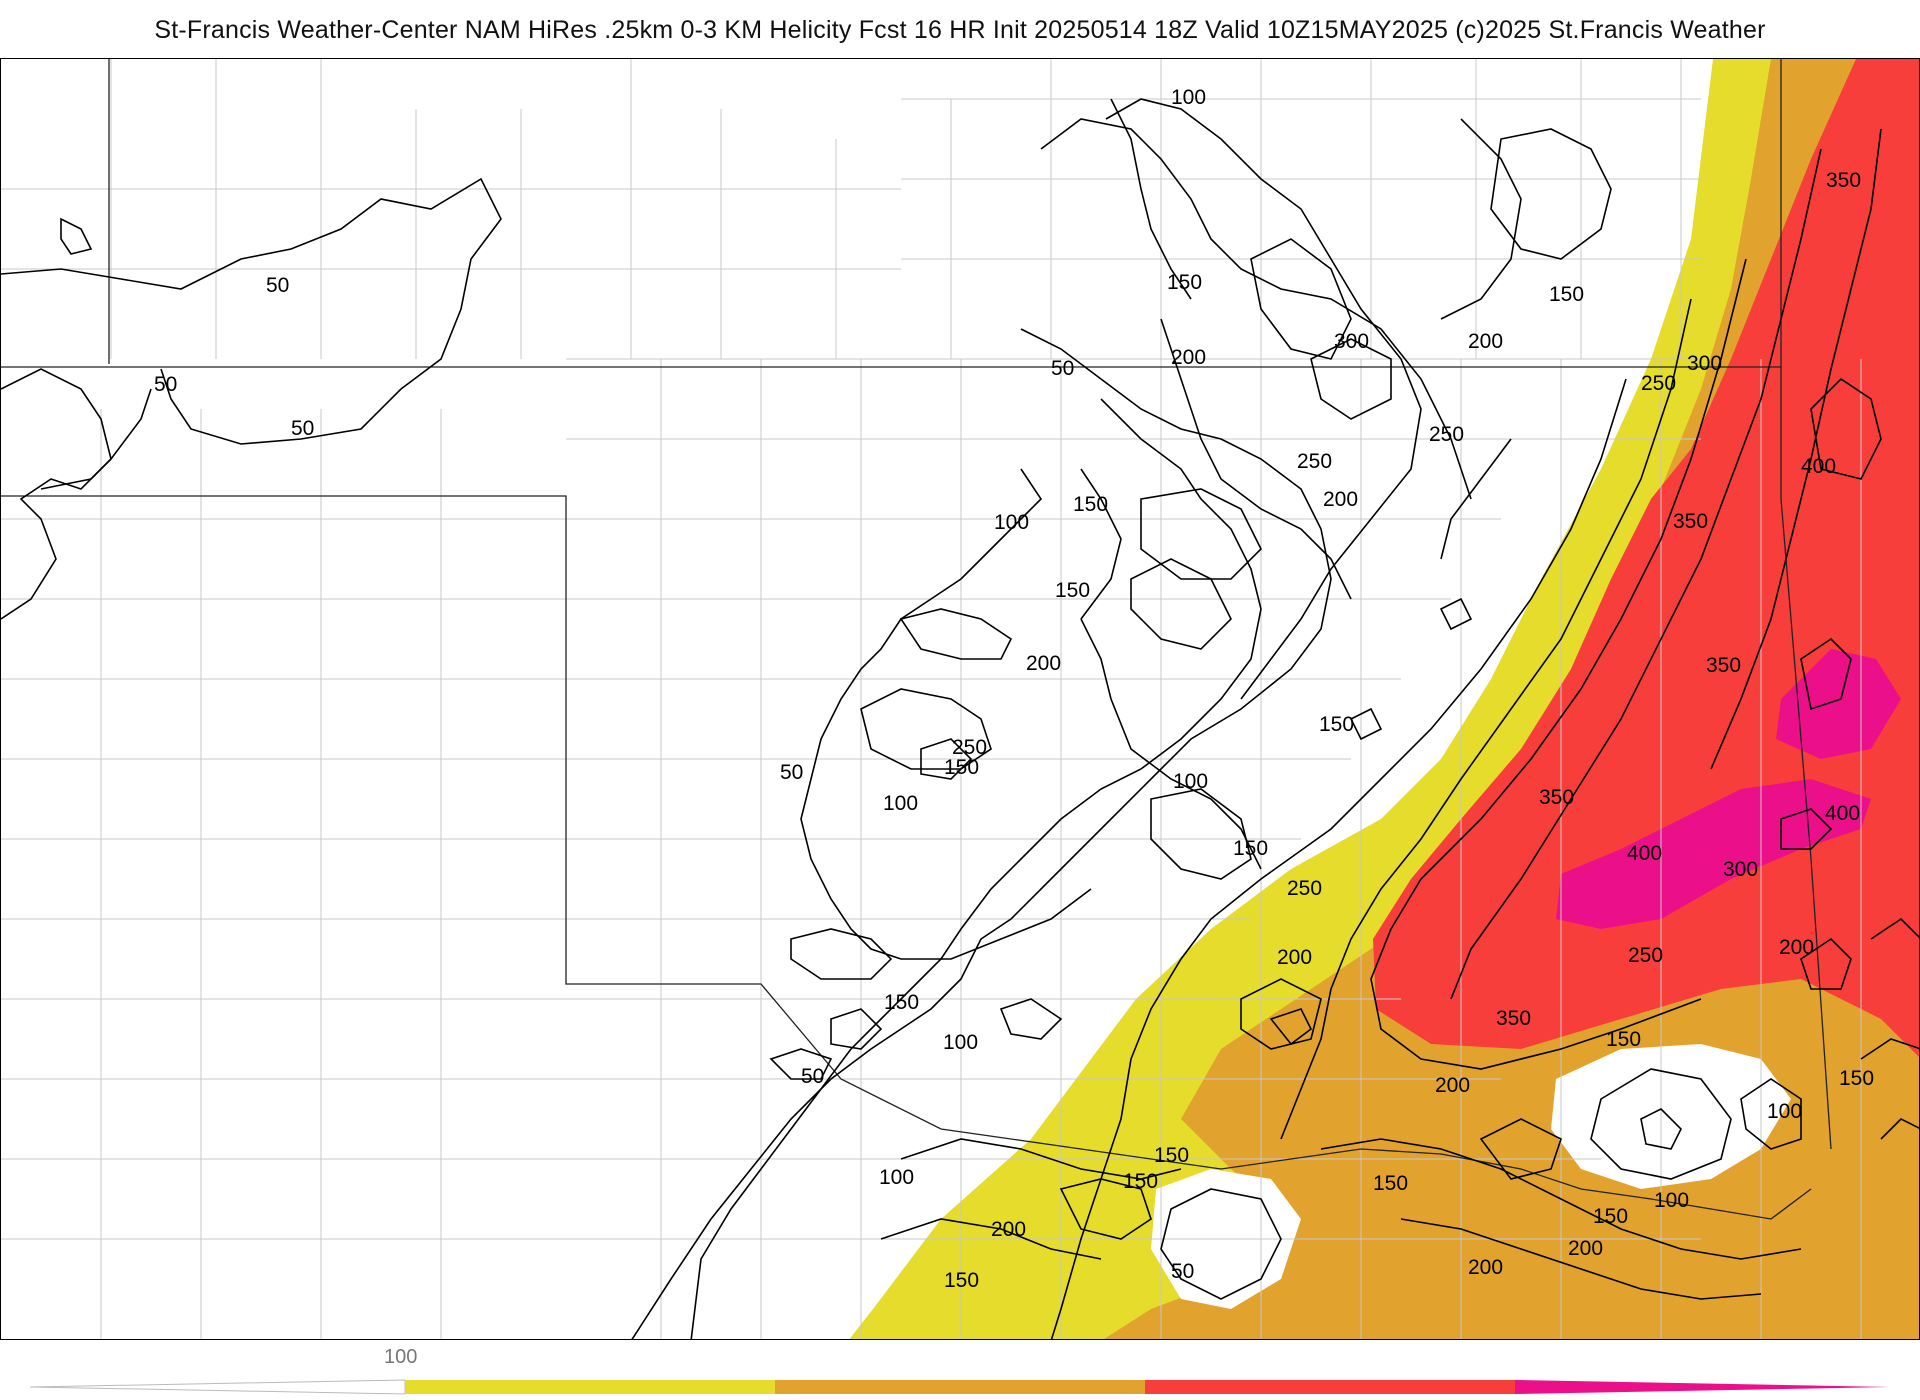 The width and height of the screenshot is (1920, 1400). Describe the element at coordinates (1838, 704) in the screenshot. I see `fill-400-plus-b` at that location.